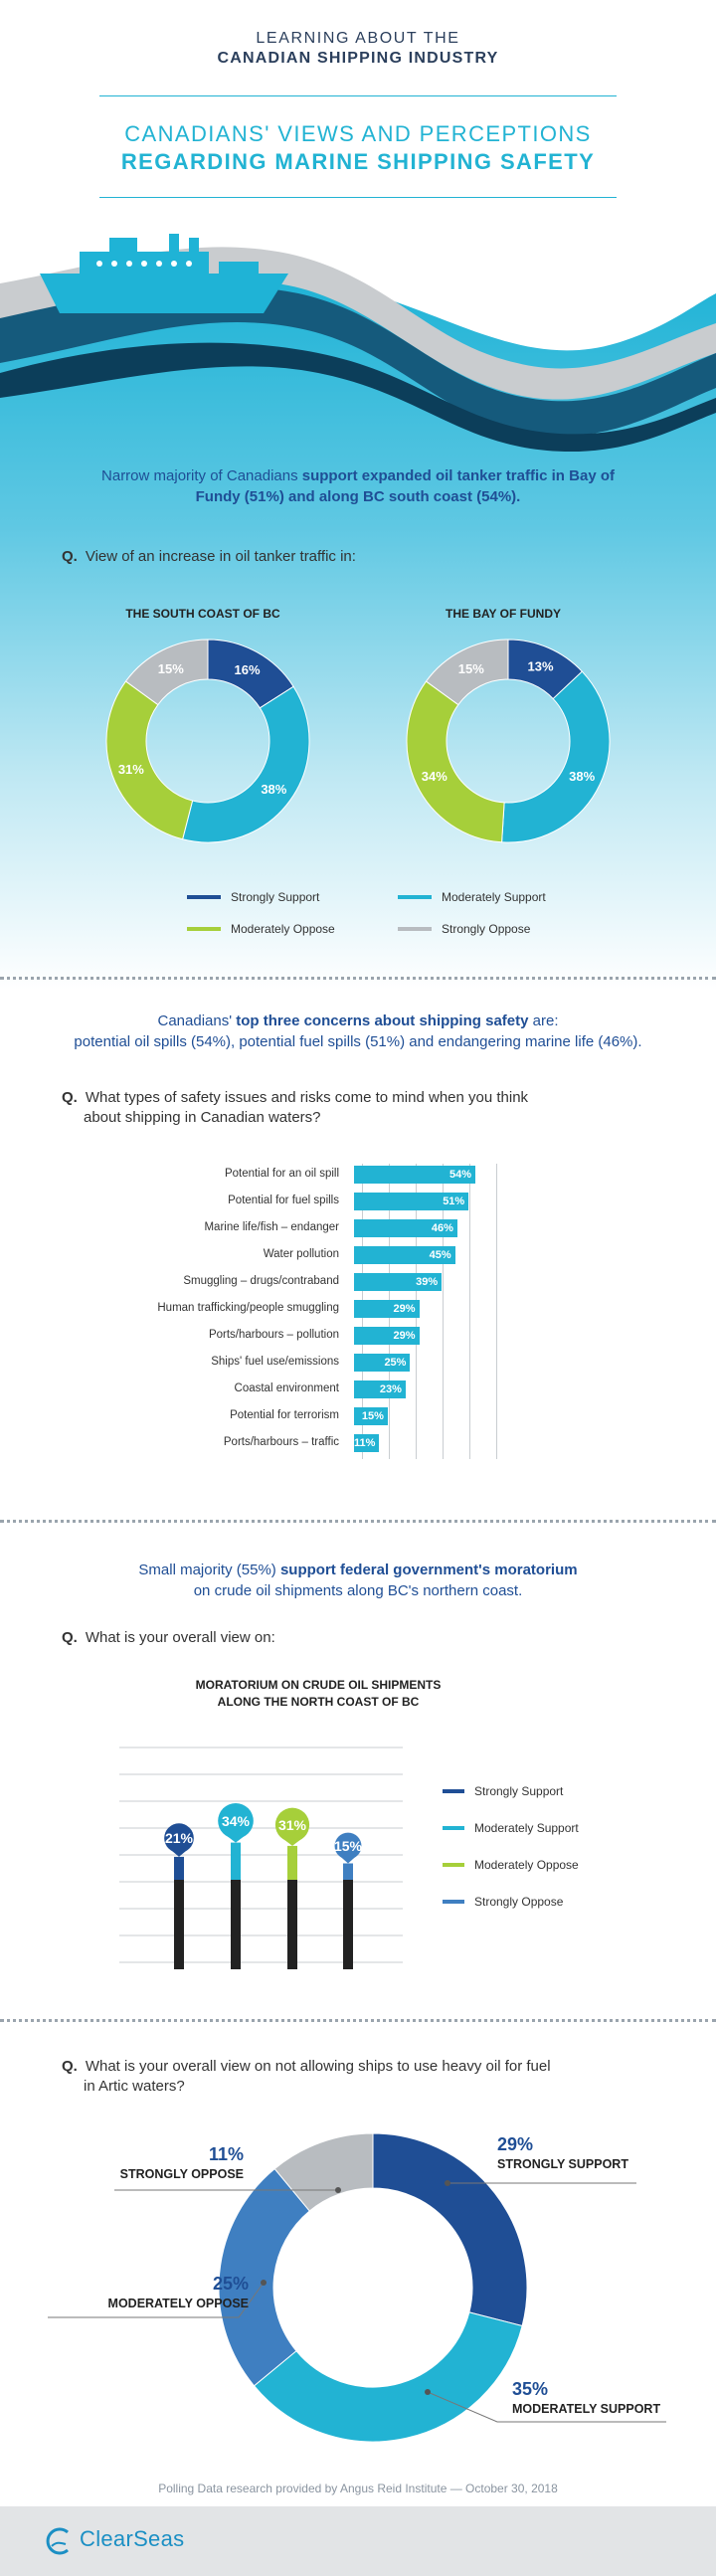 The image size is (716, 2576). Describe the element at coordinates (472, 897) in the screenshot. I see `legend-moderately-support: Moderately Support` at that location.